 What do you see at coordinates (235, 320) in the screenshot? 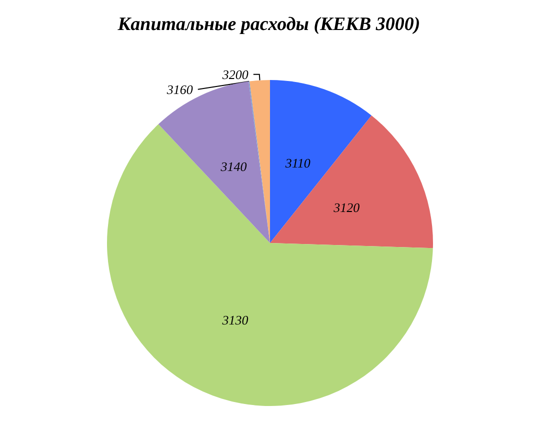
I see `slice-label: 3130` at bounding box center [235, 320].